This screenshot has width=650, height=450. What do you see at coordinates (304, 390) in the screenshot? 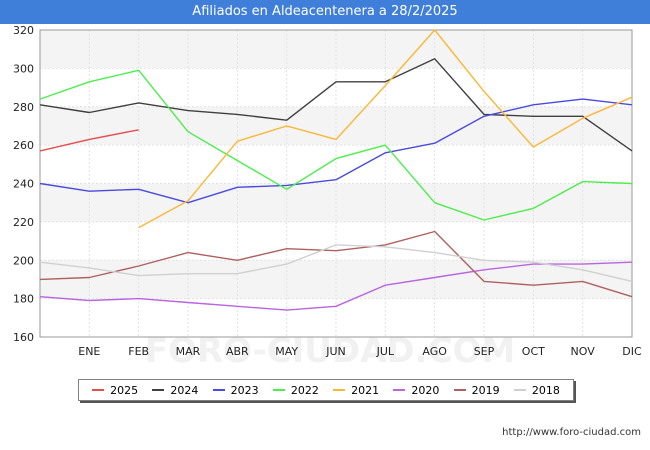
I see `legend-label: 2022` at bounding box center [304, 390].